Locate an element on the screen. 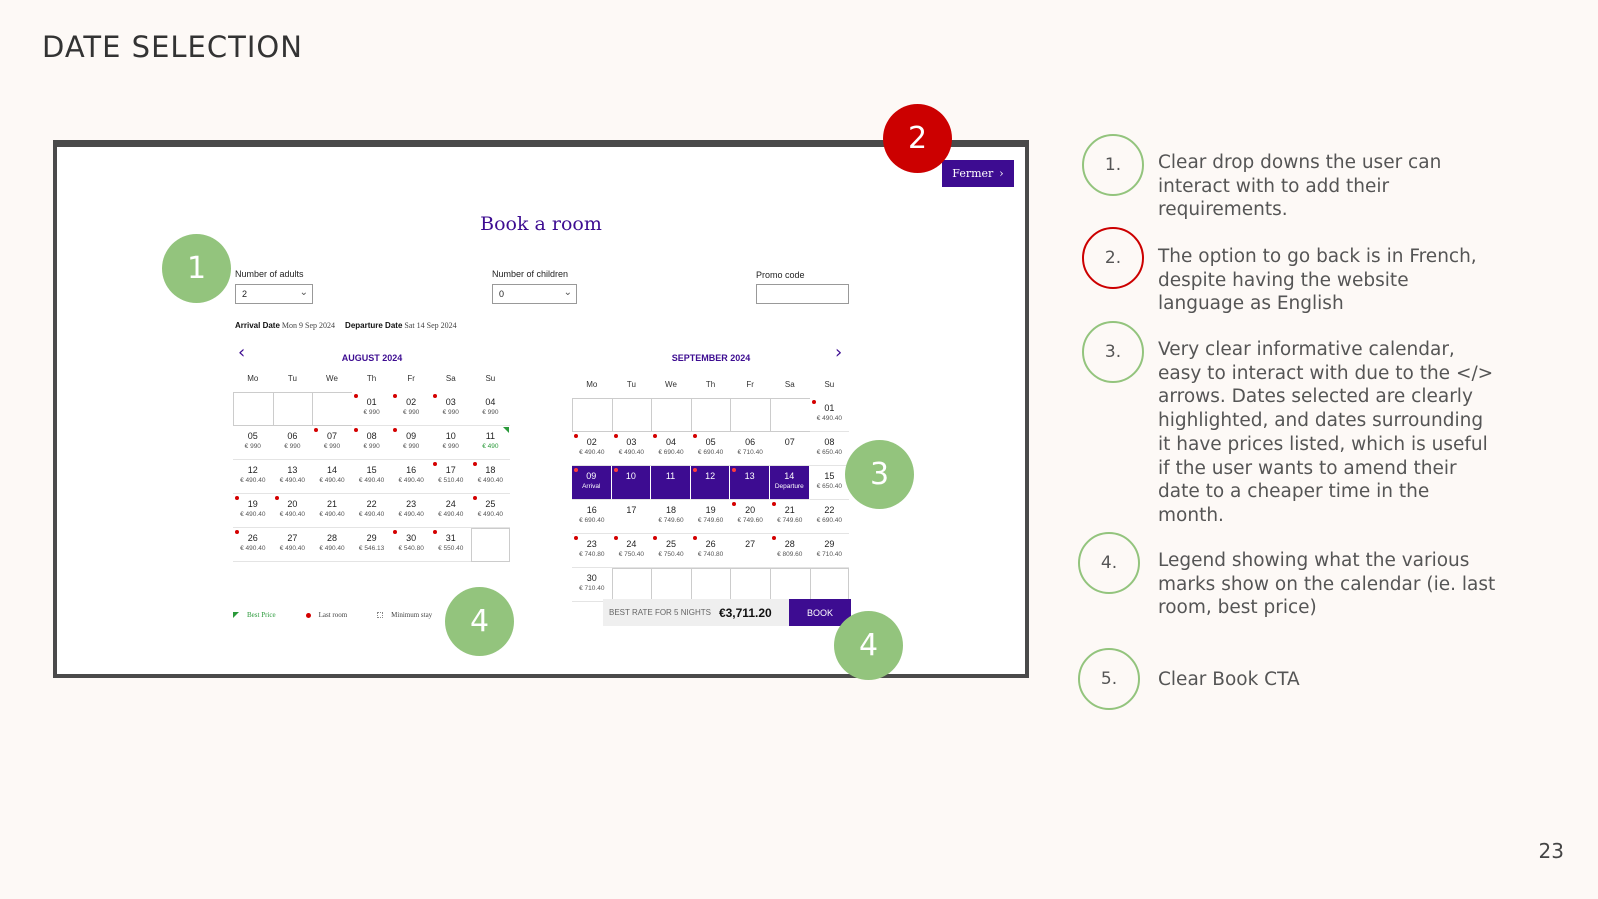 The image size is (1598, 899). promo-input is located at coordinates (802, 294).